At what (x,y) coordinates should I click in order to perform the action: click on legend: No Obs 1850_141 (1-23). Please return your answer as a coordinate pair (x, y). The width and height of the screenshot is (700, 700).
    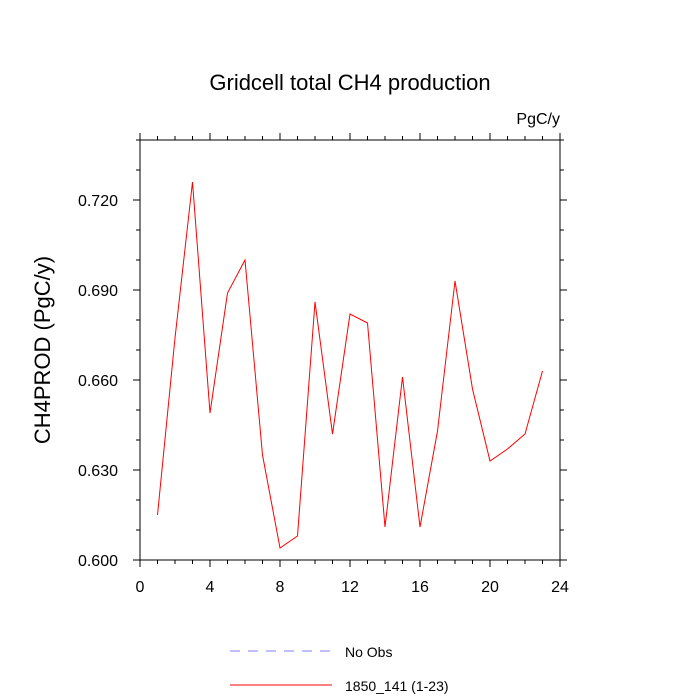
    Looking at the image, I should click on (339, 669).